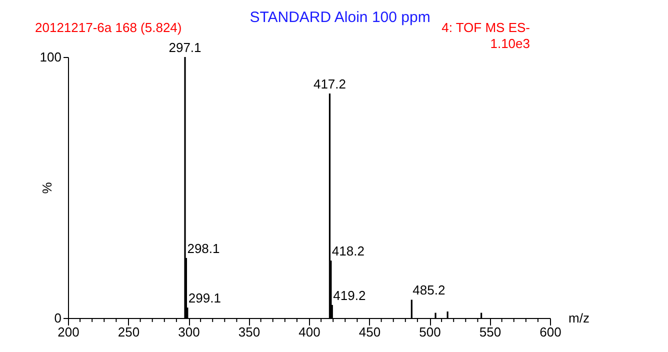 This screenshot has height=352, width=668. What do you see at coordinates (204, 298) in the screenshot?
I see `annotation: 299.1` at bounding box center [204, 298].